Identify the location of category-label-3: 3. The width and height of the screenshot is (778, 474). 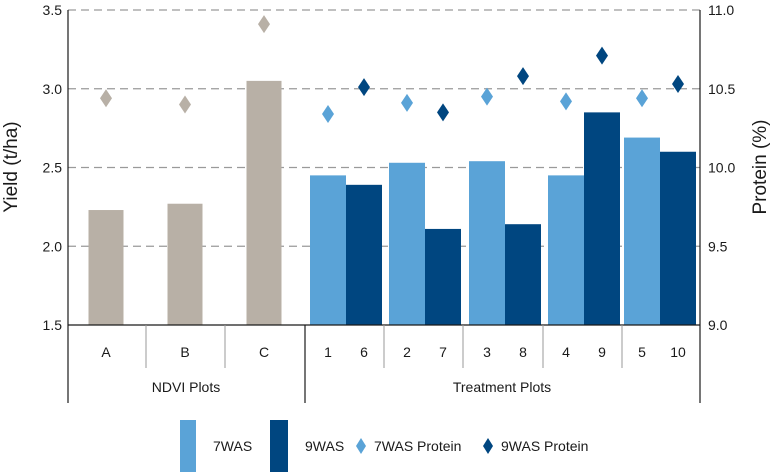
(487, 352).